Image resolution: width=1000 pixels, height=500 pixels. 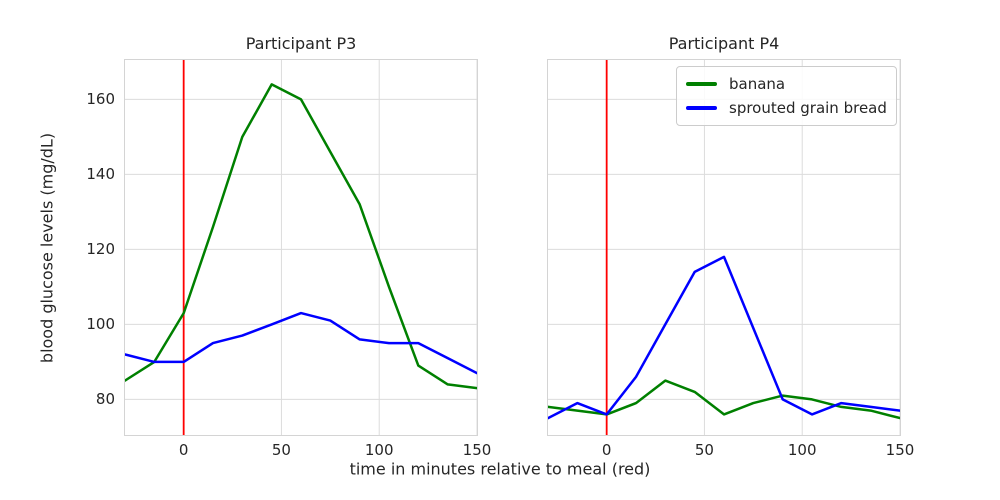 I want to click on legend-item-label: banana, so click(x=757, y=84).